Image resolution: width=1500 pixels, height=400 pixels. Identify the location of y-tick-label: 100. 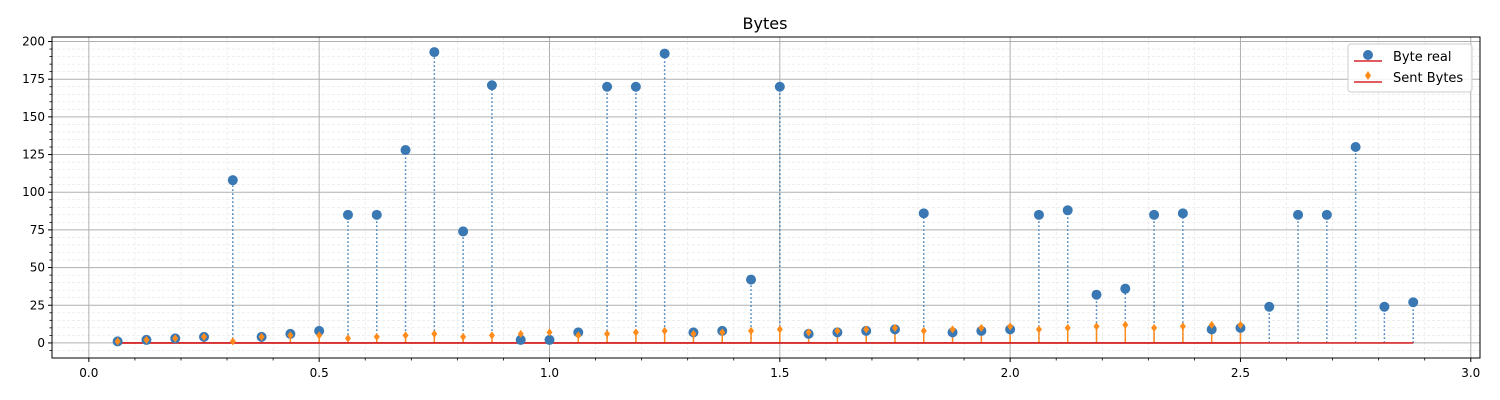
(33, 192).